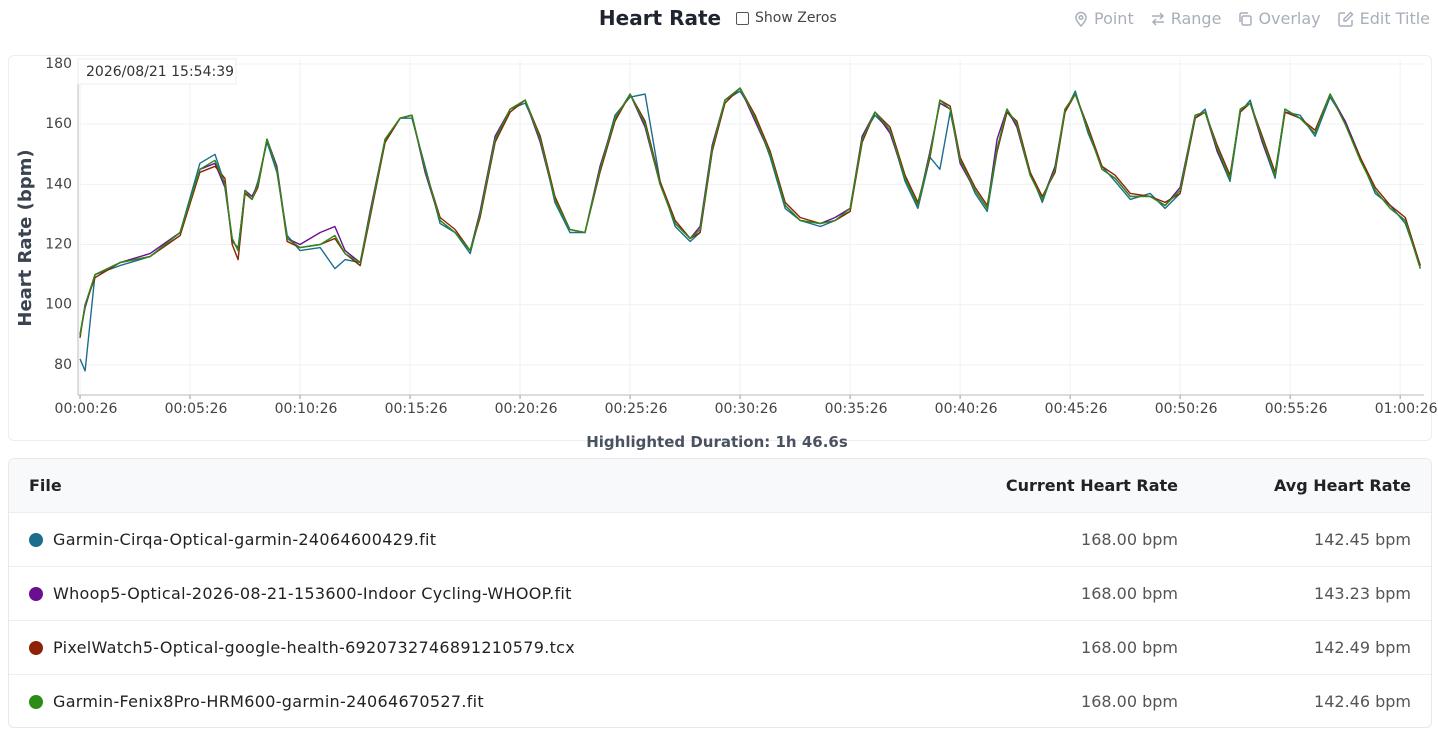 This screenshot has height=730, width=1438. I want to click on toolbar: Point Range Overlay Edit Title, so click(1251, 18).